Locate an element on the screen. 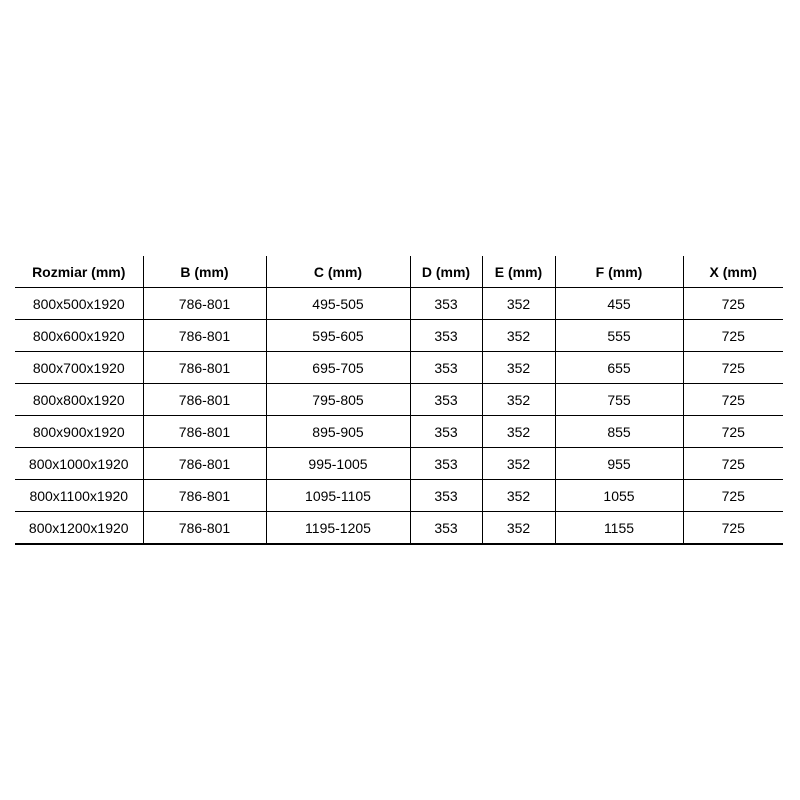 This screenshot has width=800, height=800. table-cell: 800x1100x1920 is located at coordinates (79, 495).